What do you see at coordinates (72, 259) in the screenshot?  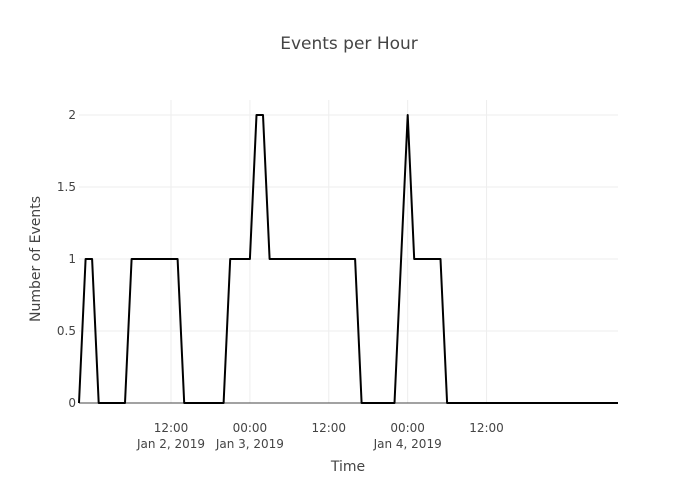 I see `y-tick-label: 1` at bounding box center [72, 259].